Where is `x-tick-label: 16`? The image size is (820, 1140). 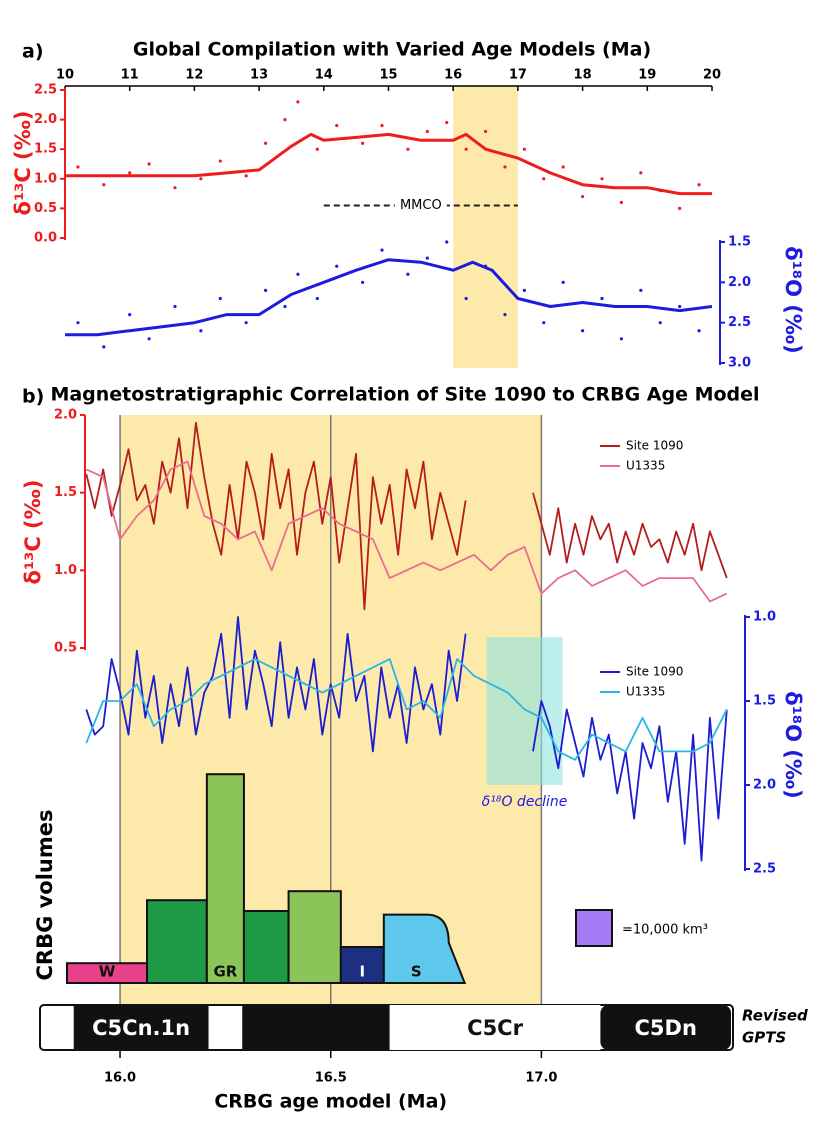 x-tick-label: 16 is located at coordinates (453, 75).